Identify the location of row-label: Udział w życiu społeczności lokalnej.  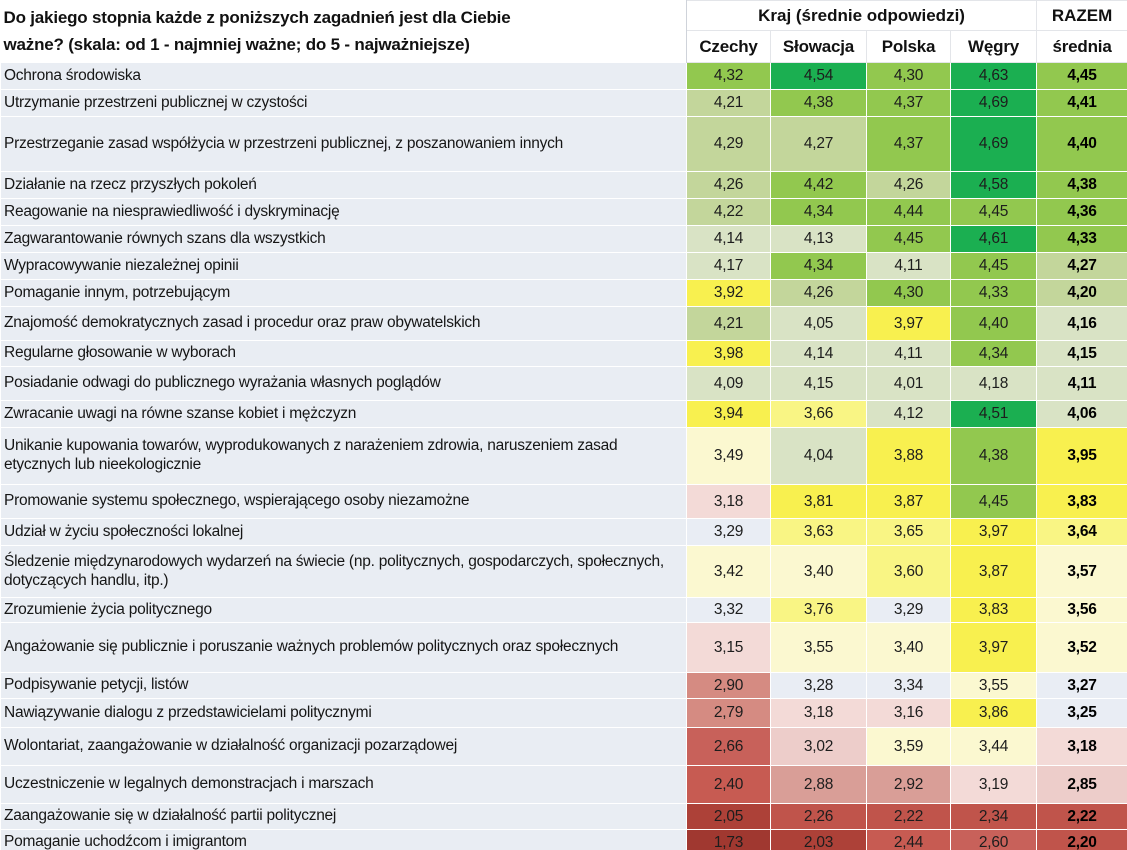
(343, 532).